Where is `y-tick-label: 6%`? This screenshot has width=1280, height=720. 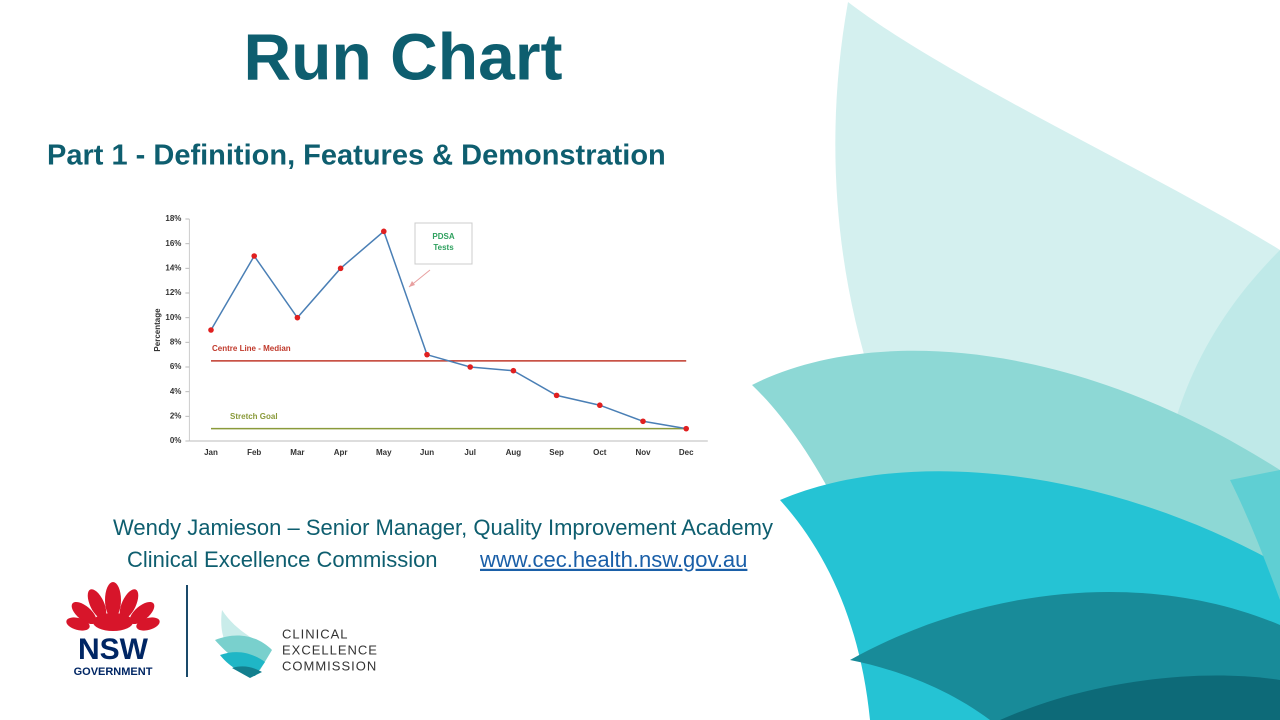
y-tick-label: 6% is located at coordinates (176, 366).